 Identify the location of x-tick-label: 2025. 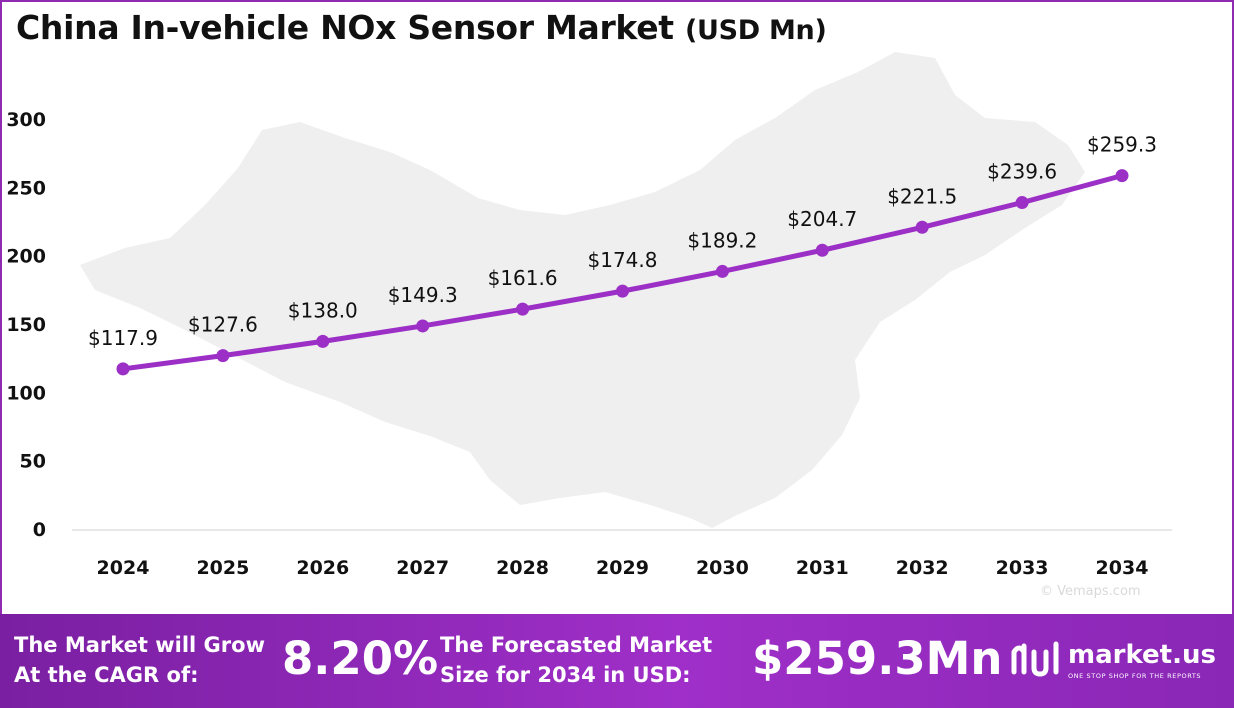
(222, 568).